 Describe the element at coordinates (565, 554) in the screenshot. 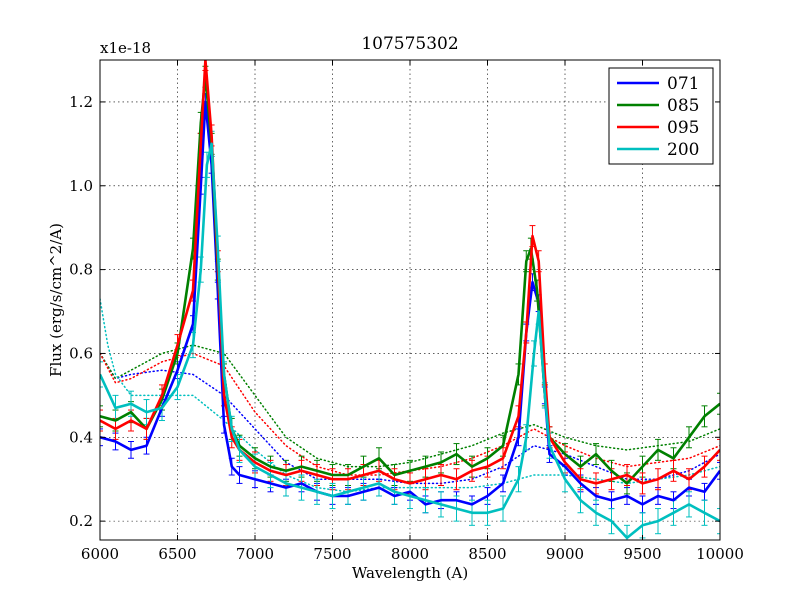

I see `x-tick-label: 9000` at that location.